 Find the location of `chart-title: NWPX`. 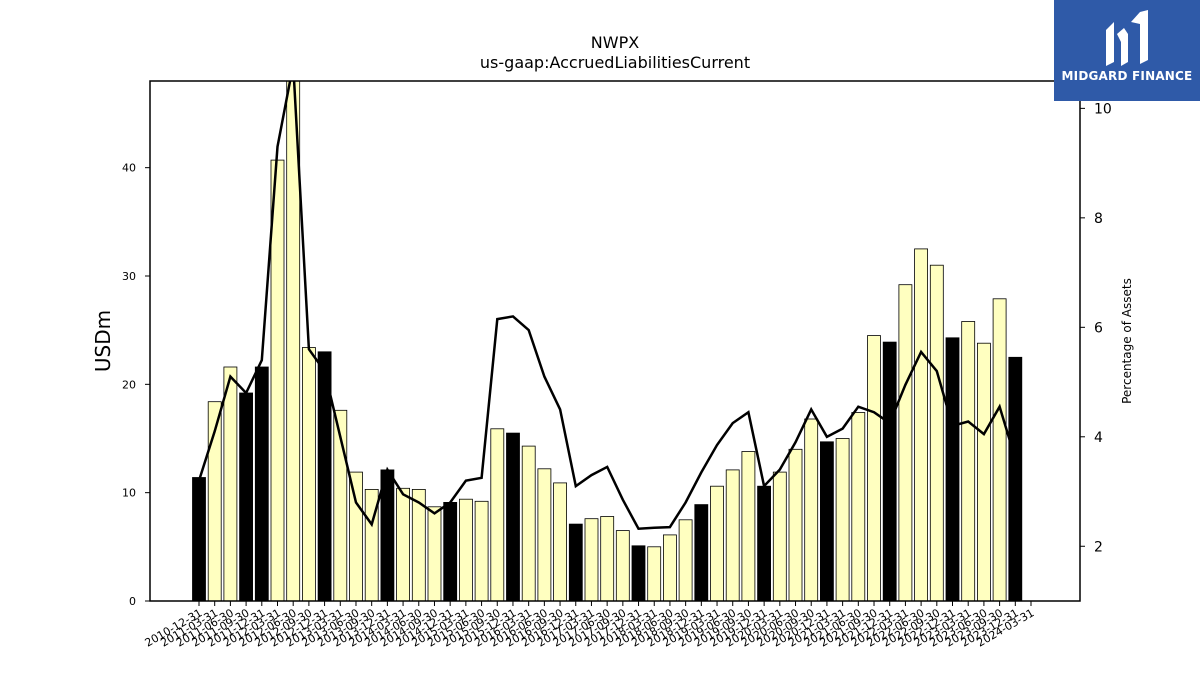

chart-title: NWPX is located at coordinates (615, 42).